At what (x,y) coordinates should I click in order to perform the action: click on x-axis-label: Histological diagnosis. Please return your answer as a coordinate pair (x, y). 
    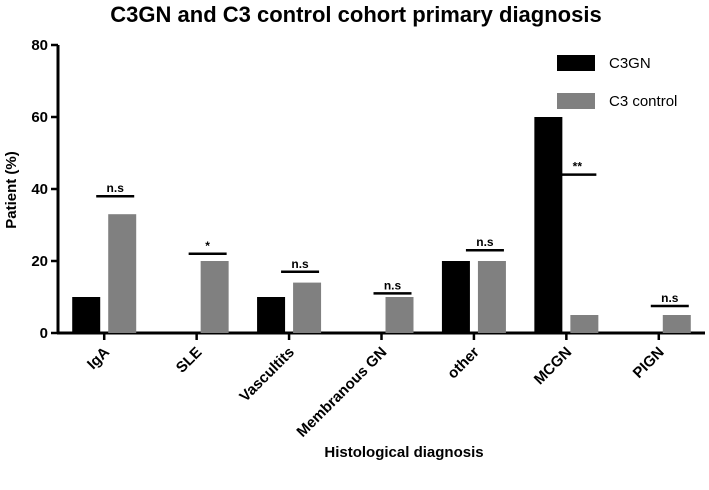
    Looking at the image, I should click on (403, 452).